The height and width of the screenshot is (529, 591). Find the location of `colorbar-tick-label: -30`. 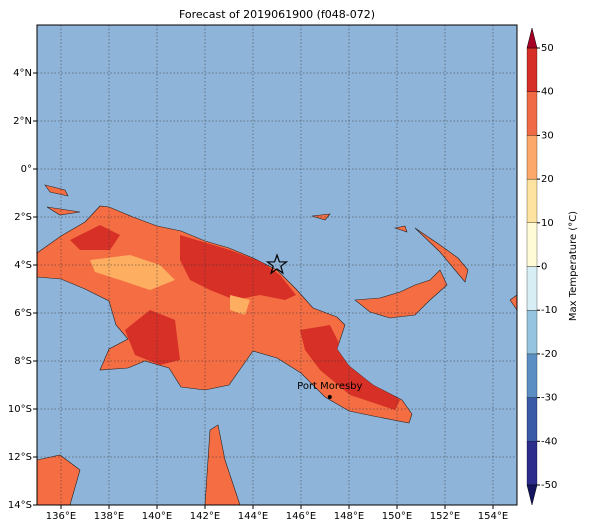

colorbar-tick-label: -30 is located at coordinates (549, 398).